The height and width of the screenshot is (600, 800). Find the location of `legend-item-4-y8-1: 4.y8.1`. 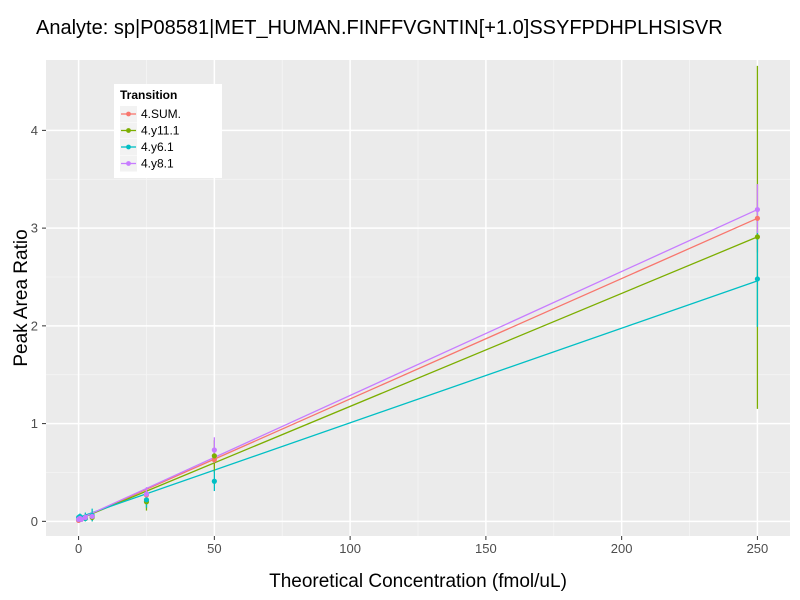

legend-item-4-y8-1: 4.y8.1 is located at coordinates (147, 163).